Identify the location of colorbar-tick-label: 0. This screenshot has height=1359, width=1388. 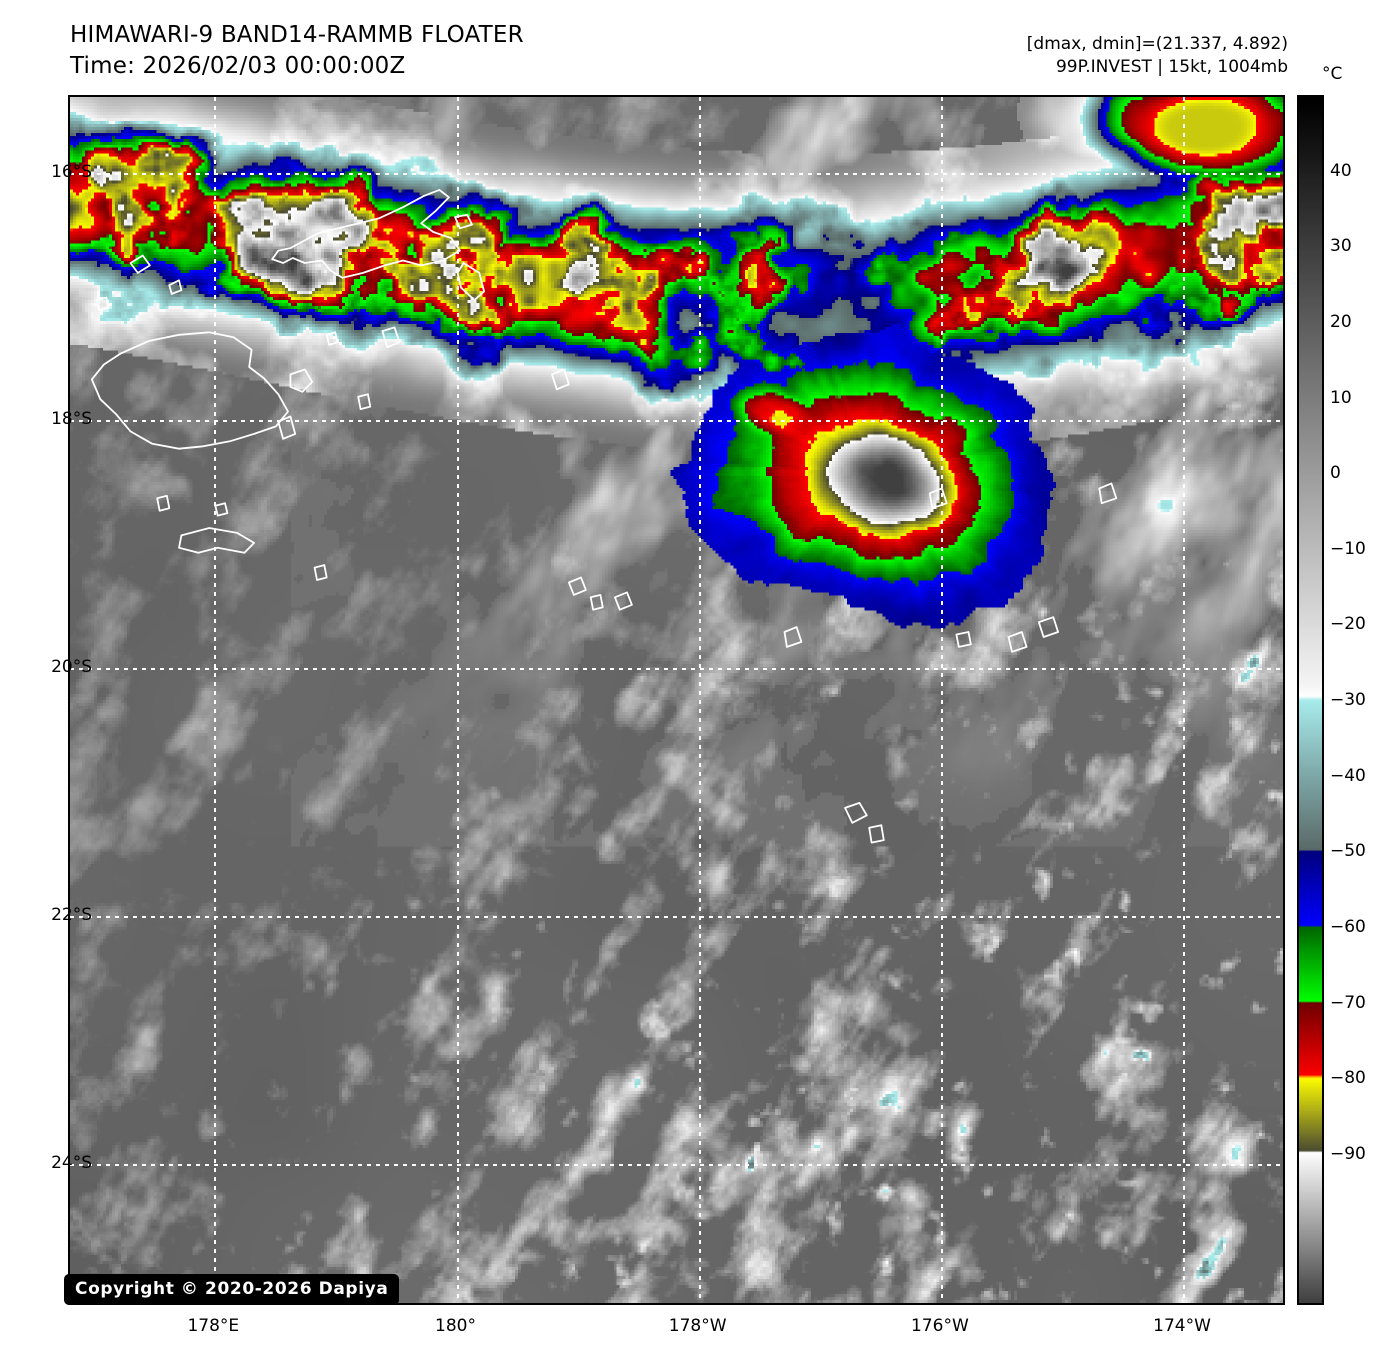
(1335, 473).